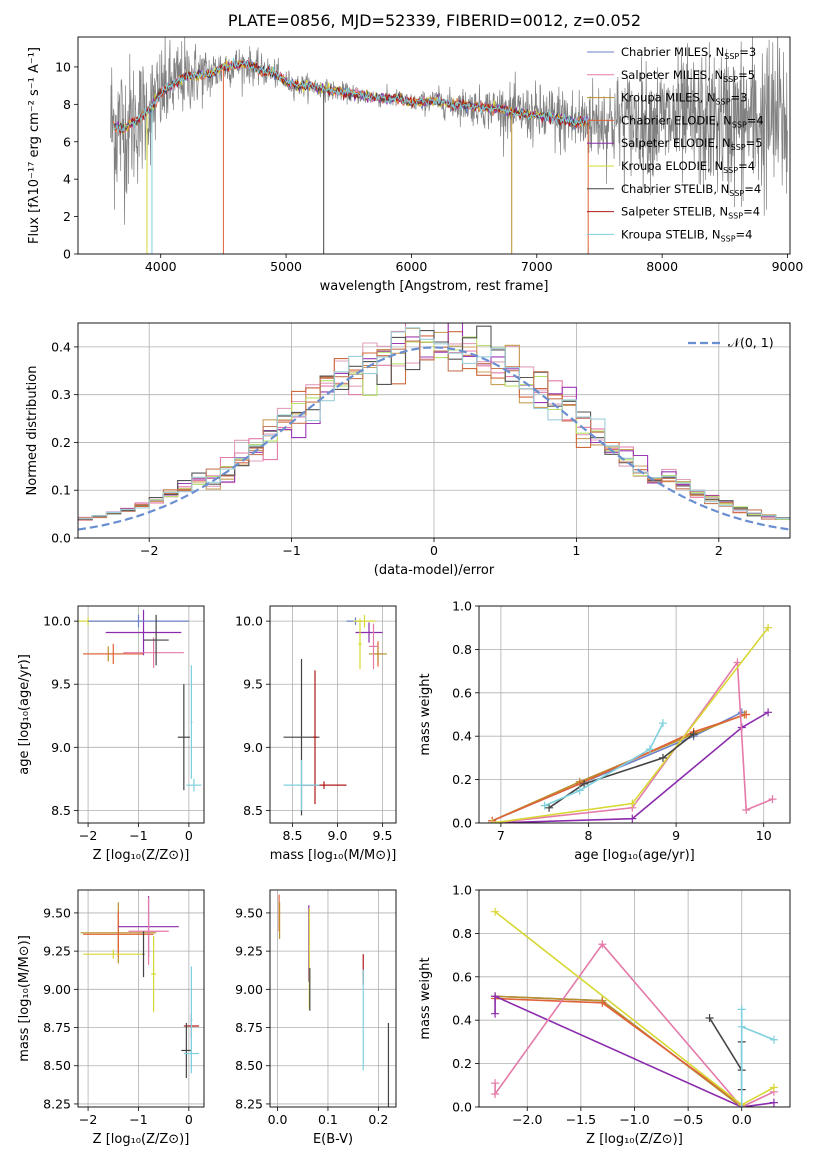  Describe the element at coordinates (67, 141) in the screenshot. I see `y-tick-label: 6` at that location.